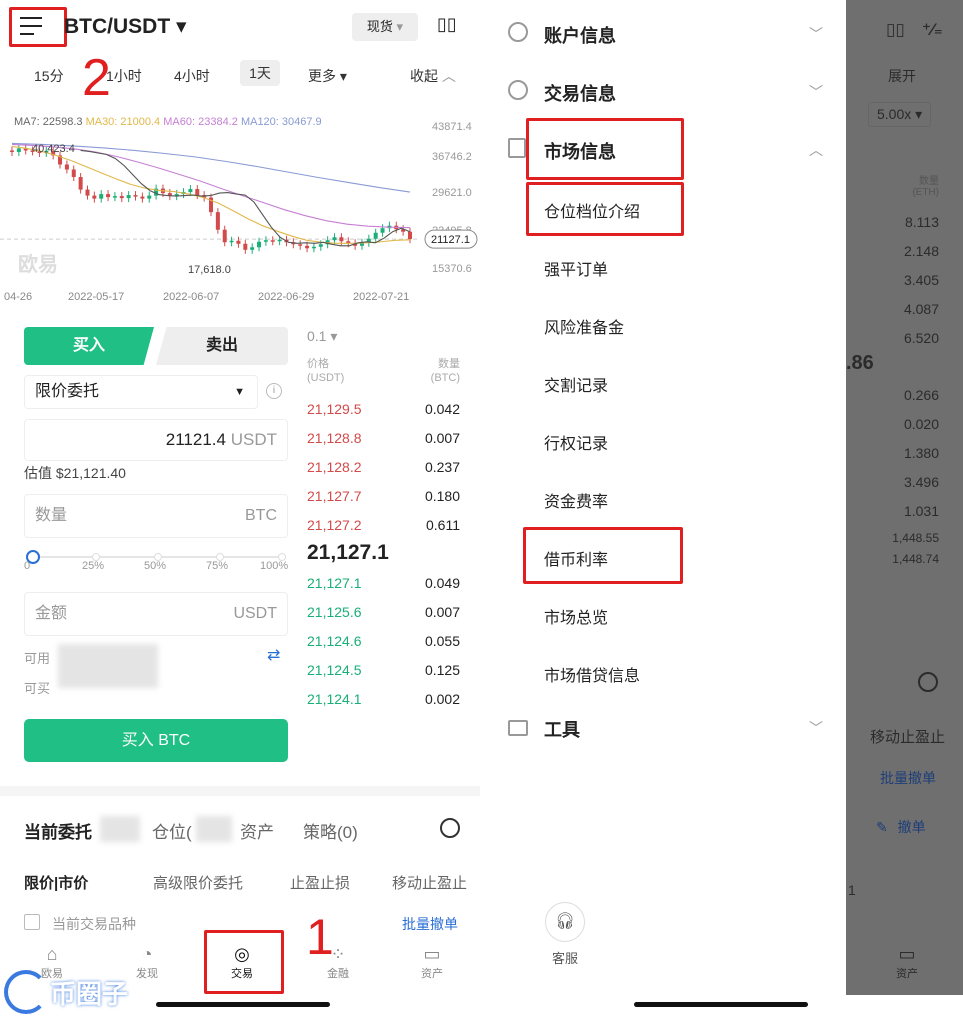 Image resolution: width=963 pixels, height=1020 pixels. What do you see at coordinates (89, 346) in the screenshot?
I see `buy-tab: 买入` at bounding box center [89, 346].